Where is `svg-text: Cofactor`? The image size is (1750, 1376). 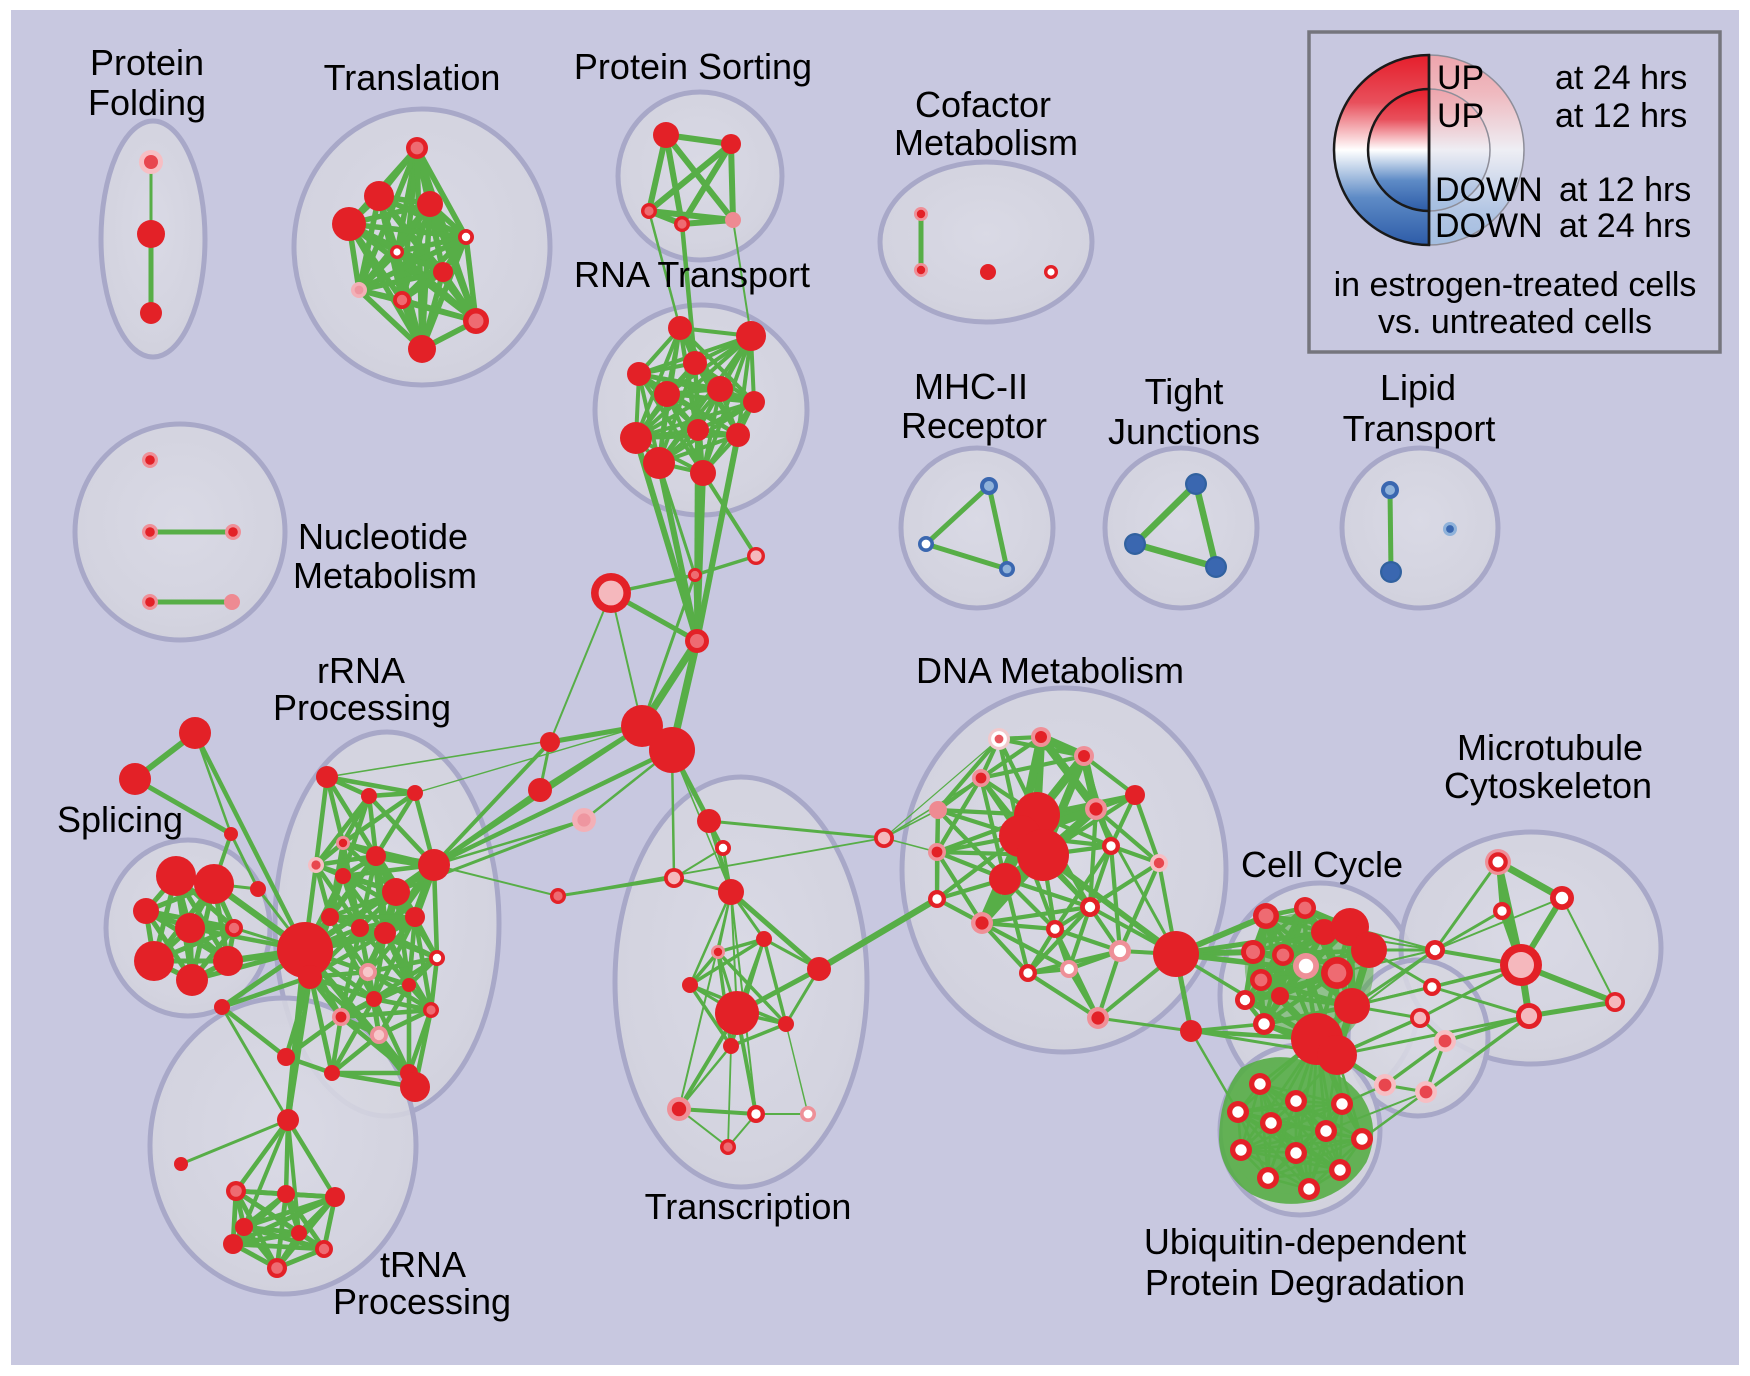
svg-text: Cofactor is located at coordinates (983, 104).